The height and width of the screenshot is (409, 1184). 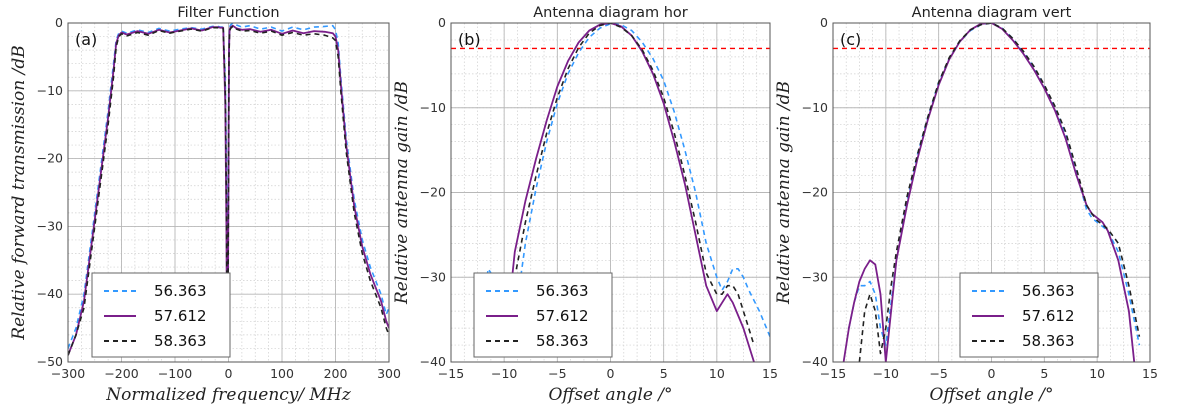 What do you see at coordinates (469, 39) in the screenshot?
I see `panel-label: (b)` at bounding box center [469, 39].